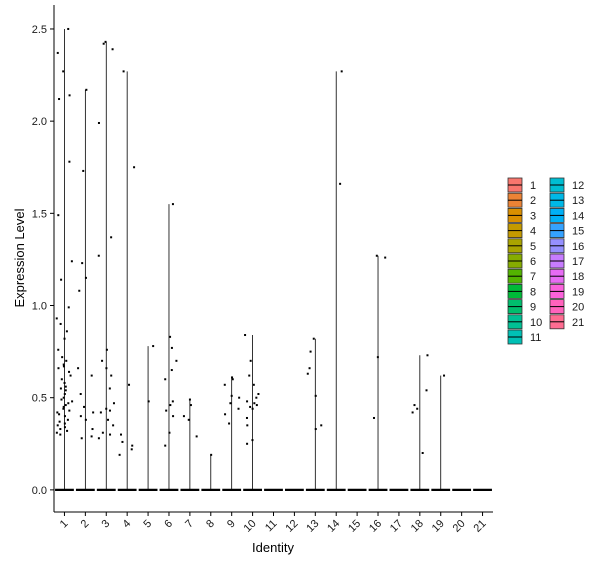 The height and width of the screenshot is (568, 600). What do you see at coordinates (210, 524) in the screenshot?
I see `x-tick-label: 8` at bounding box center [210, 524].